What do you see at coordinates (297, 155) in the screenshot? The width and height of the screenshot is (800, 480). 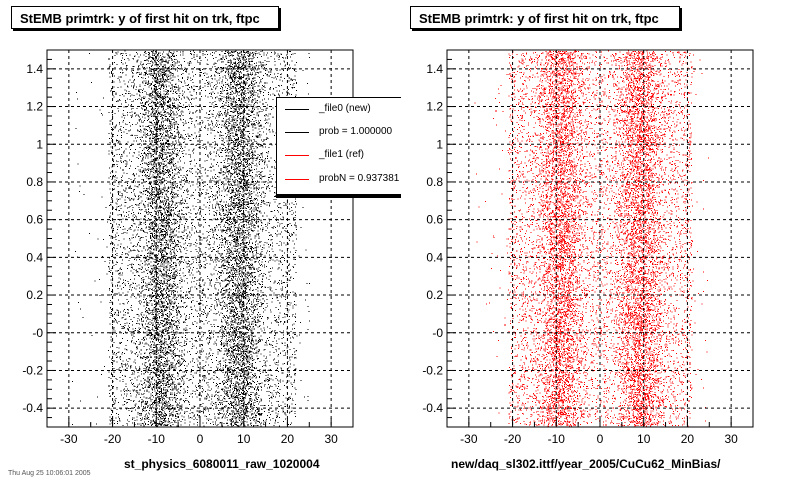 I see `legend-line-file1` at bounding box center [297, 155].